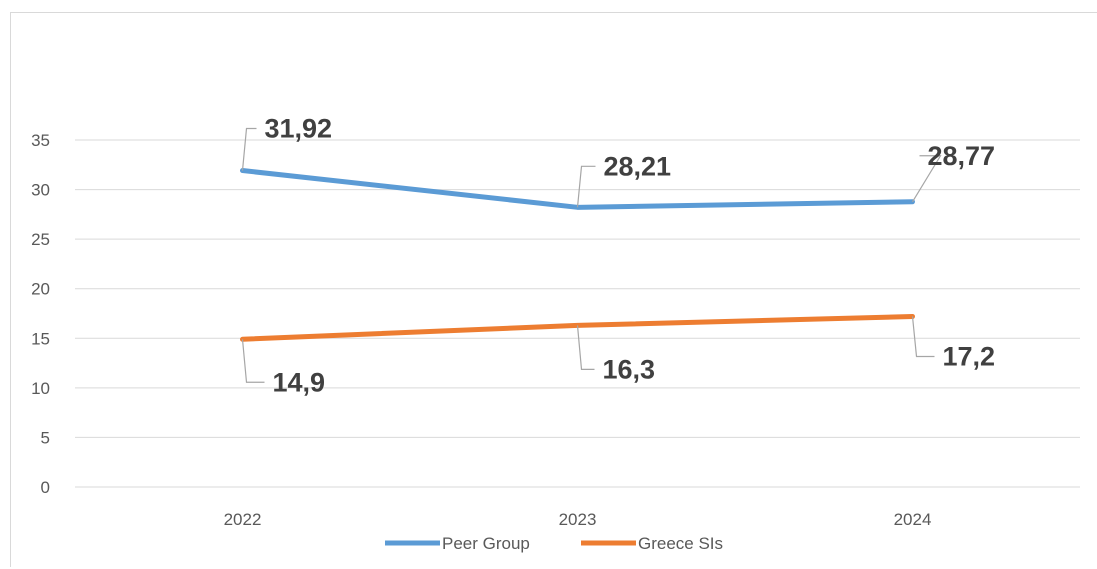 Image resolution: width=1097 pixels, height=569 pixels. What do you see at coordinates (243, 519) in the screenshot?
I see `x-tick-label: 2022` at bounding box center [243, 519].